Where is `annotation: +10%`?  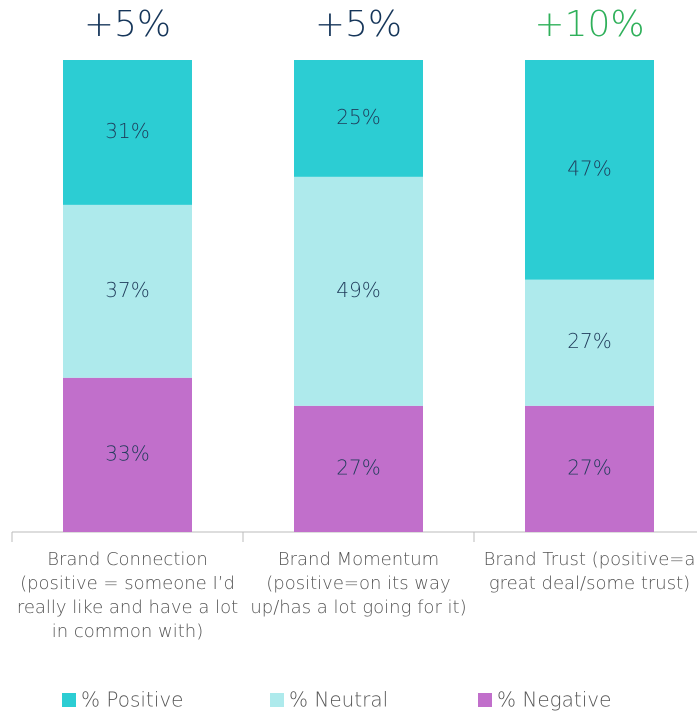
annotation: +10% is located at coordinates (589, 24).